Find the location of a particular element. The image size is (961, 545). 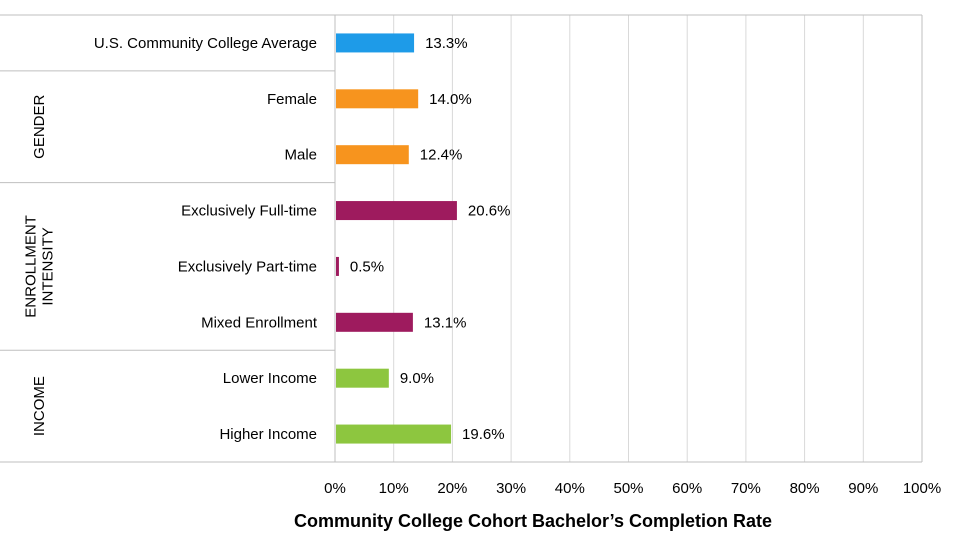

group-label: GENDER is located at coordinates (39, 127).